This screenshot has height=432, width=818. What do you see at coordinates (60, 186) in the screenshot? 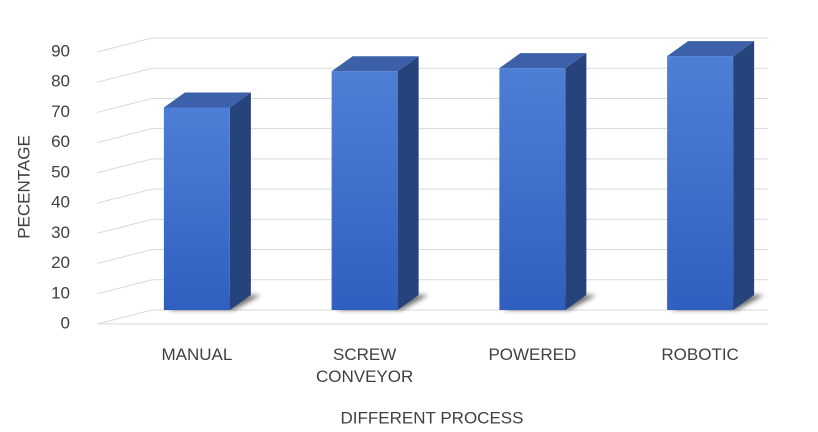
I see `y-axis-ticks: 0 10 20 30 40 50 60 70 80 90` at bounding box center [60, 186].